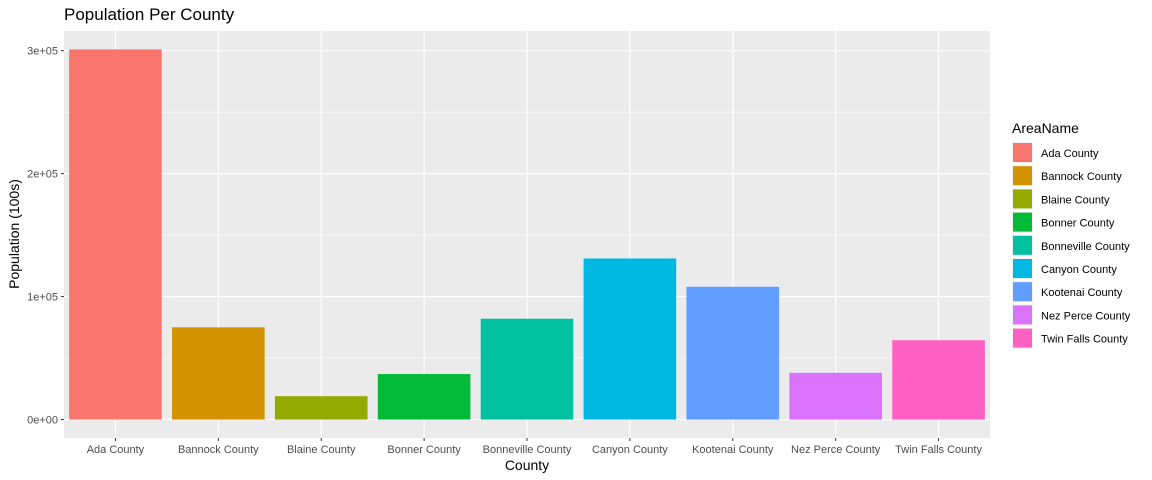  What do you see at coordinates (527, 465) in the screenshot?
I see `x-axis-title: County` at bounding box center [527, 465].